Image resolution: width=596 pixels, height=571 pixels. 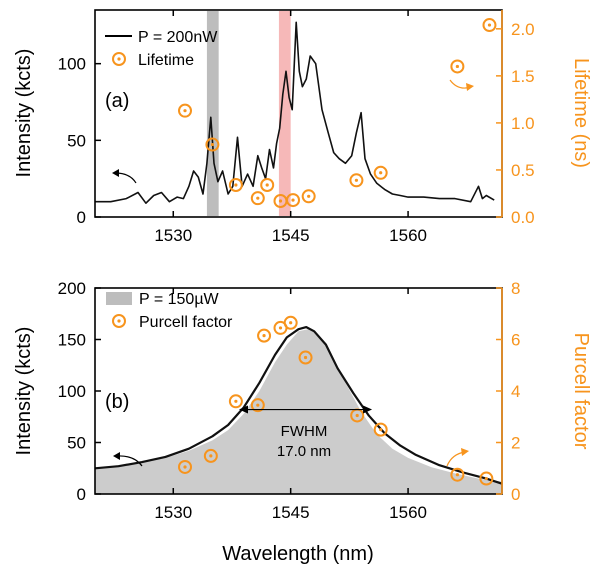 What do you see at coordinates (515, 340) in the screenshot?
I see `y2-tick-label: 6` at bounding box center [515, 340].